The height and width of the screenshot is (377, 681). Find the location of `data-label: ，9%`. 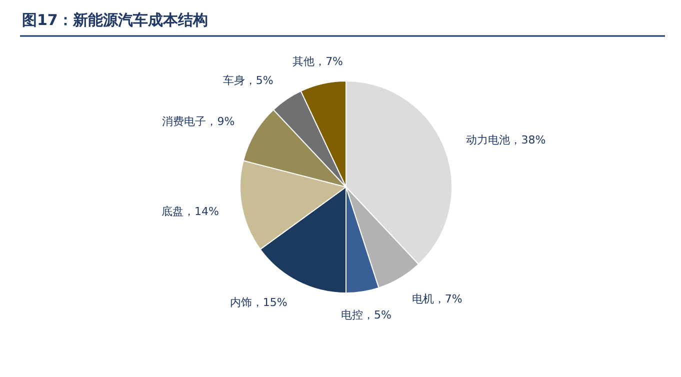

data-label: ，9% is located at coordinates (220, 121).